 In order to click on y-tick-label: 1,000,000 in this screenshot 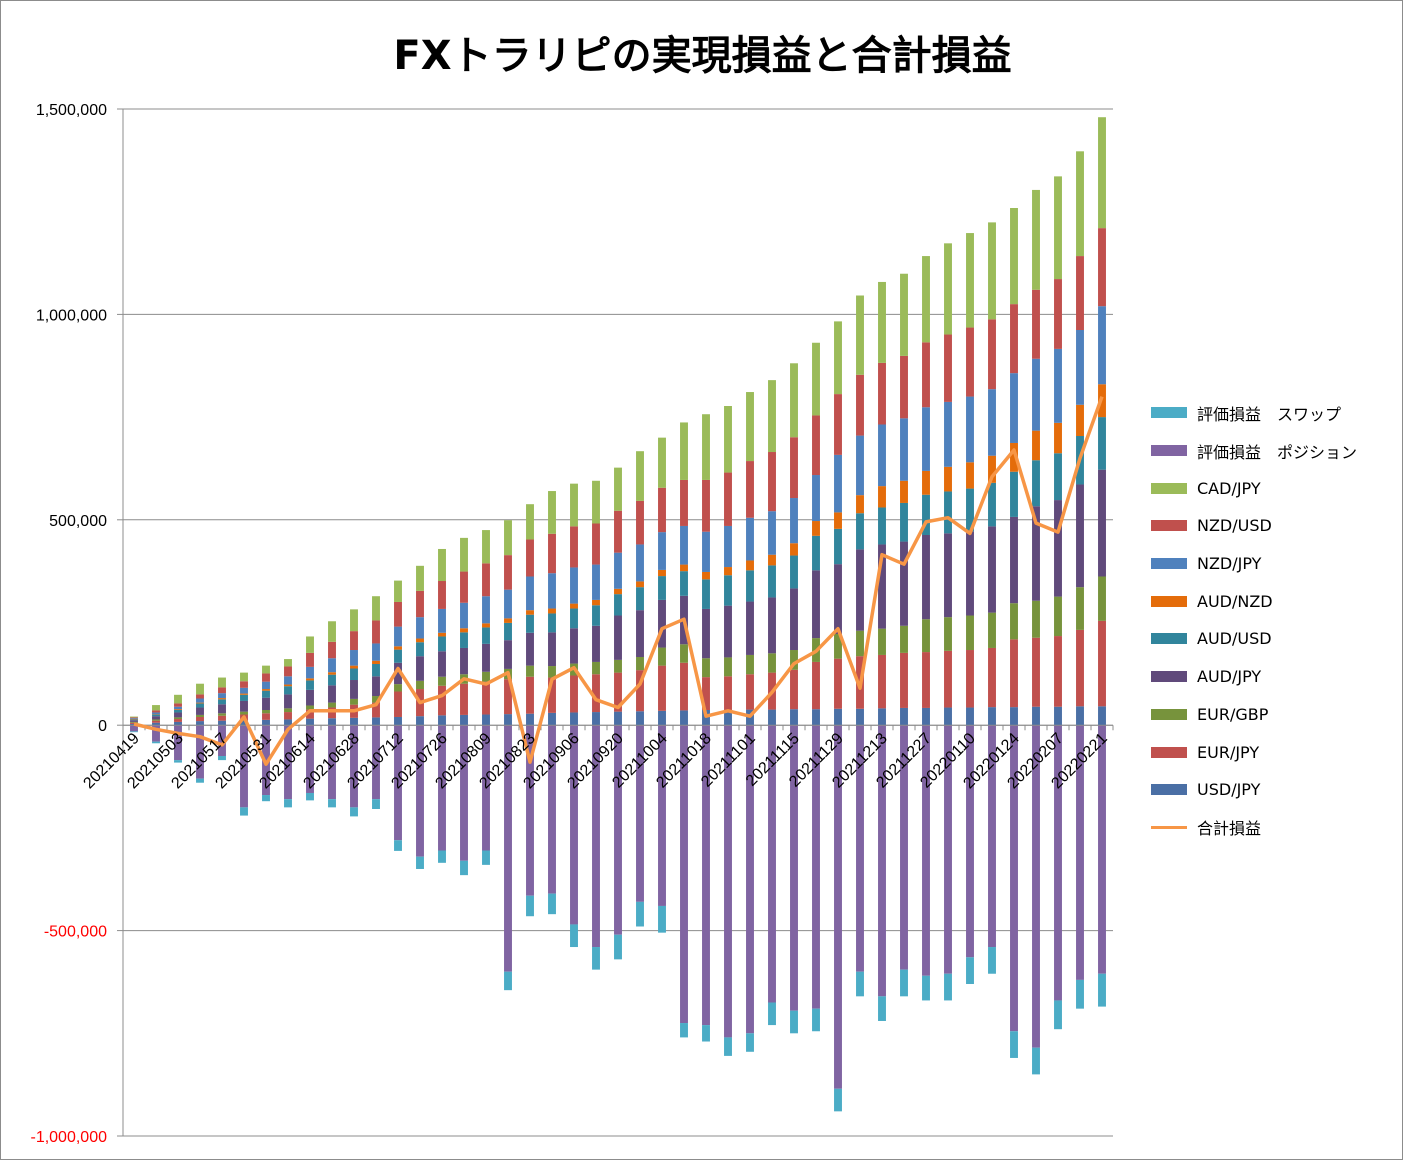, I will do `click(71, 315)`.